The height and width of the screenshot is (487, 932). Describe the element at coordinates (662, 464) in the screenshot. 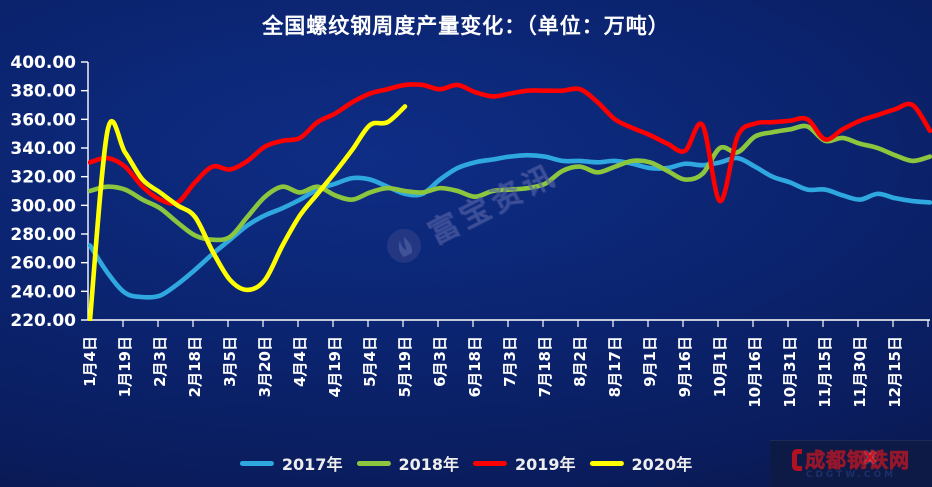

I see `legend-label: 2020年` at that location.